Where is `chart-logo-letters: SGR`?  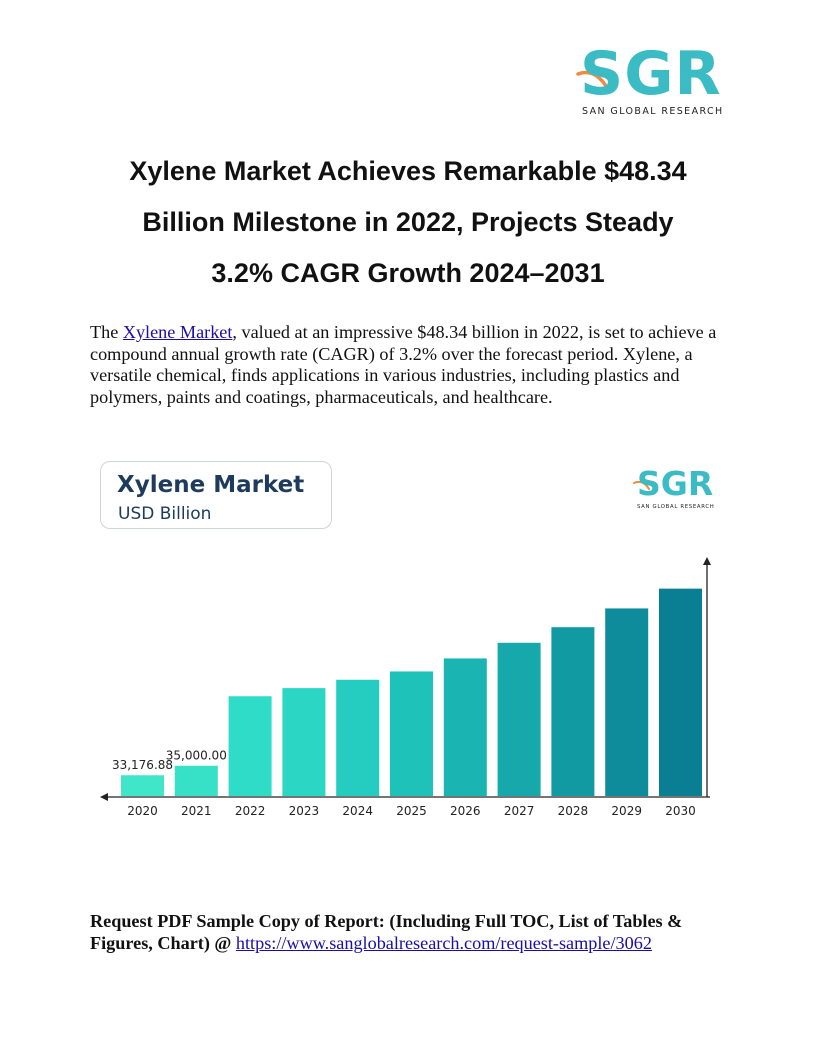 chart-logo-letters: SGR is located at coordinates (675, 483).